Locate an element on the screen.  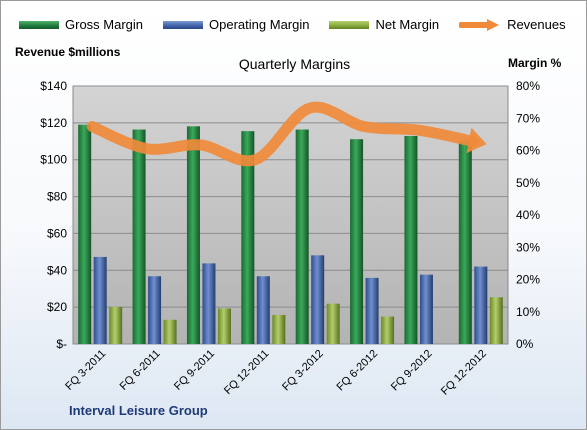
left-tick-label: $80 is located at coordinates (57, 197).